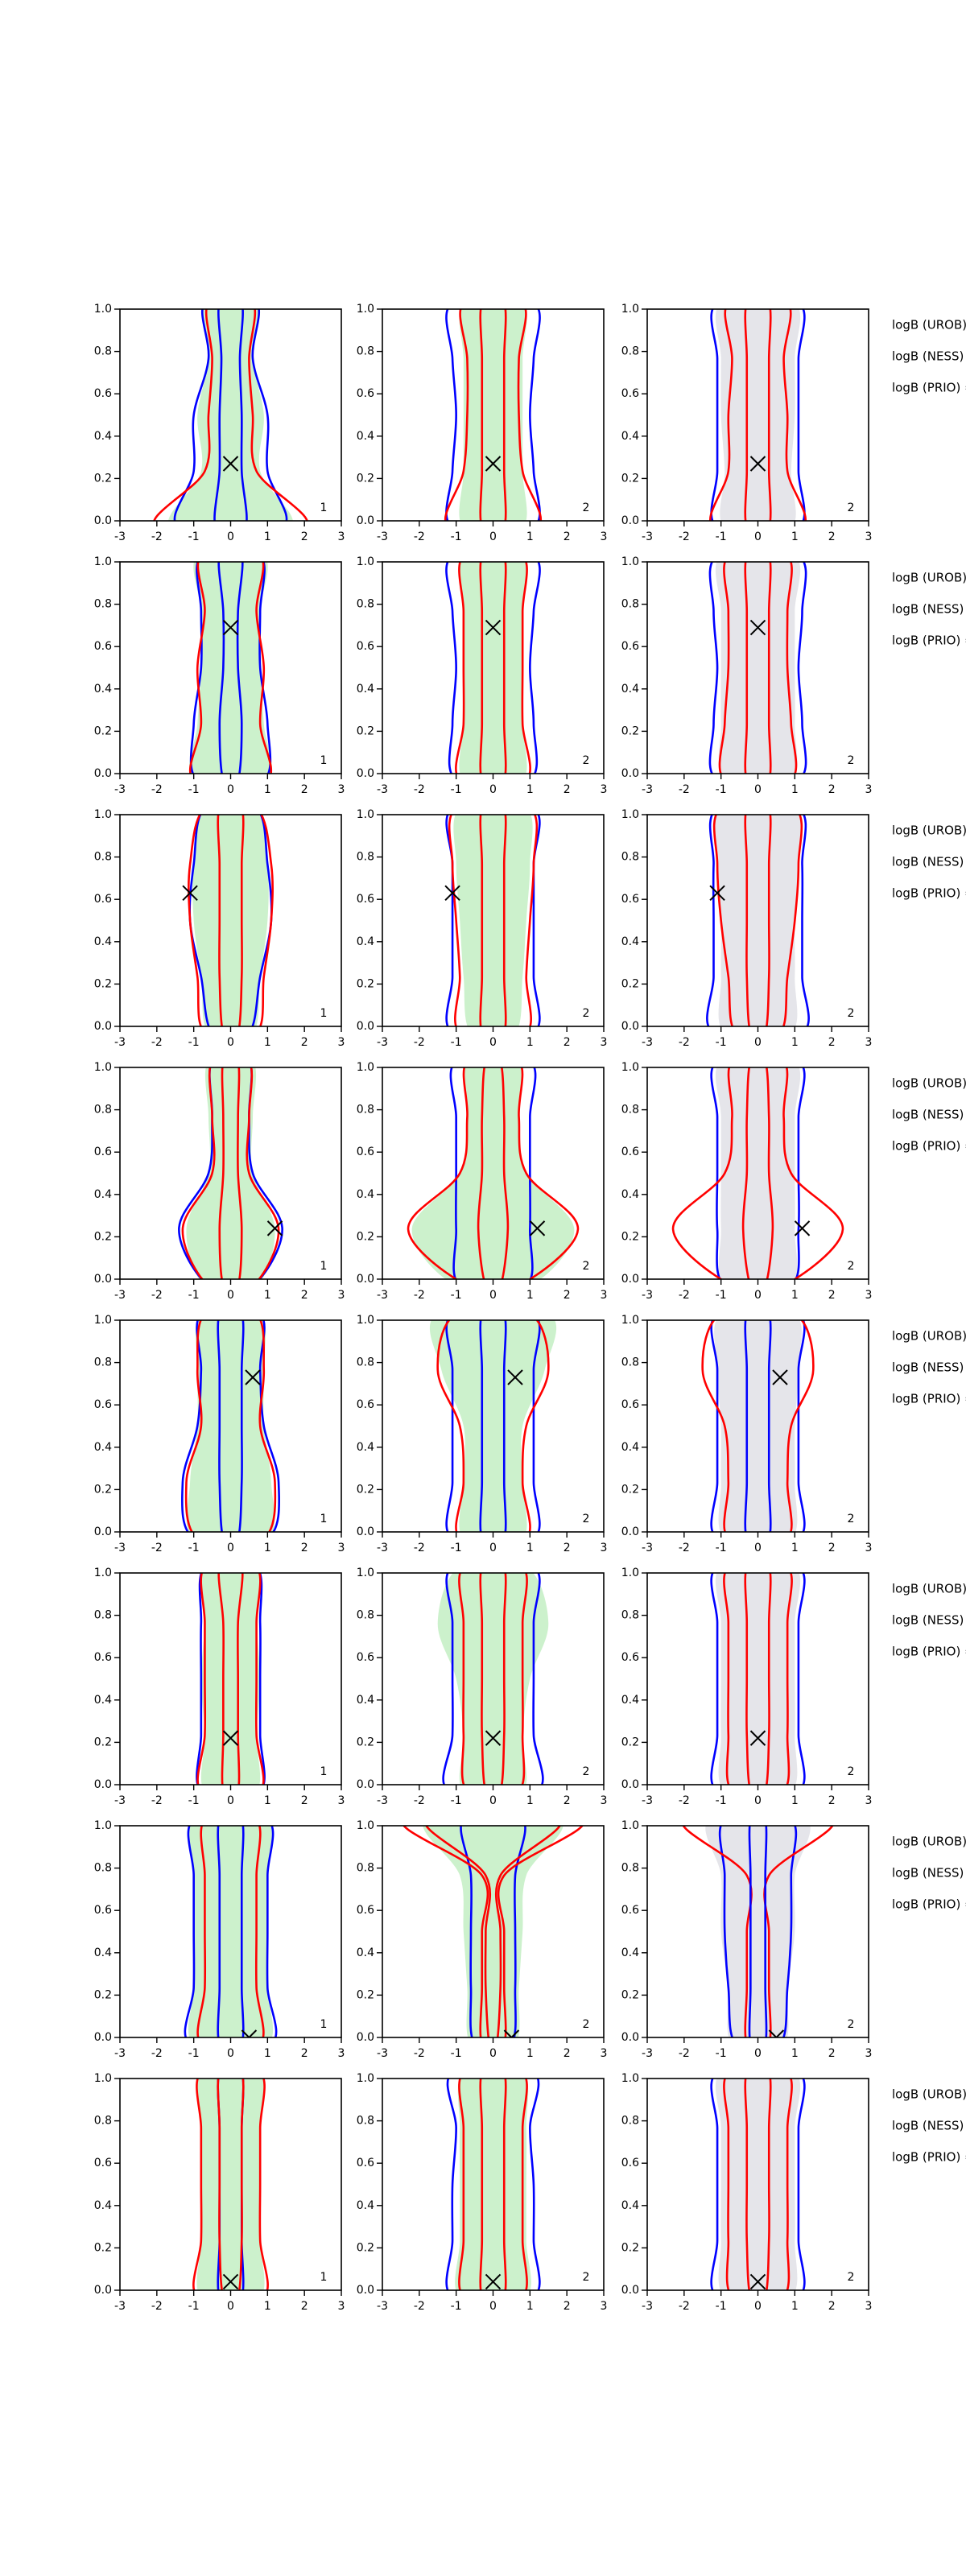  Describe the element at coordinates (929, 2157) in the screenshot. I see `bayes-label: logB (PRIO) =` at that location.